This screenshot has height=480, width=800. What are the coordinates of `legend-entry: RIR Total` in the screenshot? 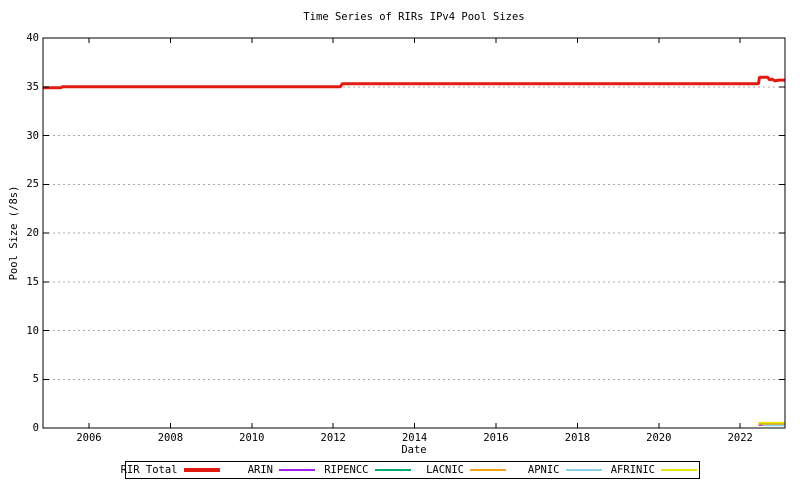 It's located at (171, 470).